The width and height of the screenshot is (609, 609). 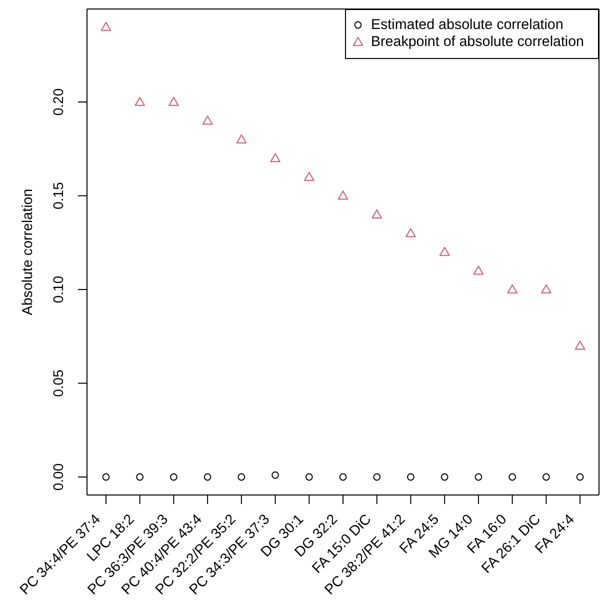 I want to click on y-tick-label: 0.10, so click(x=58, y=290).